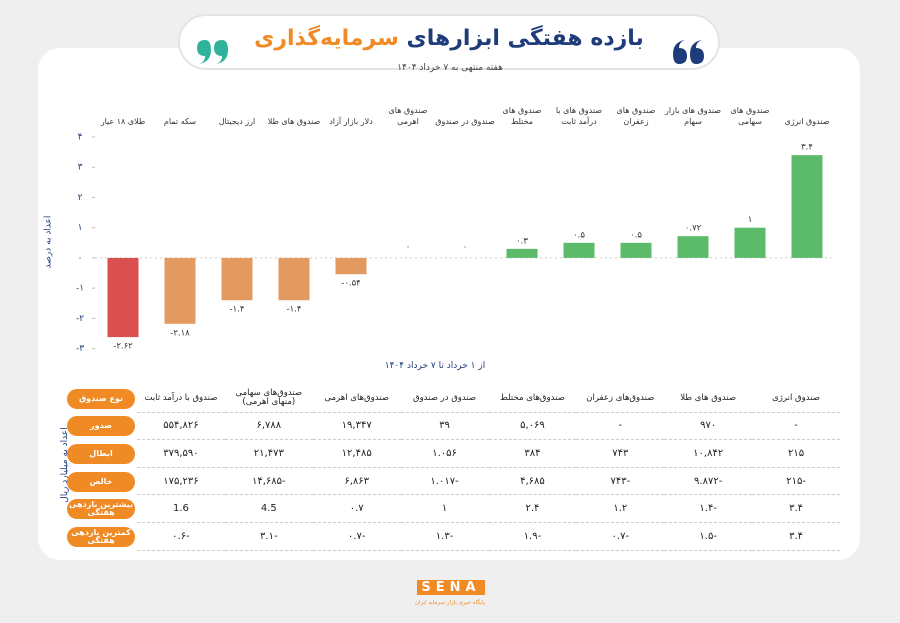  I want to click on table-cell: -, so click(796, 427).